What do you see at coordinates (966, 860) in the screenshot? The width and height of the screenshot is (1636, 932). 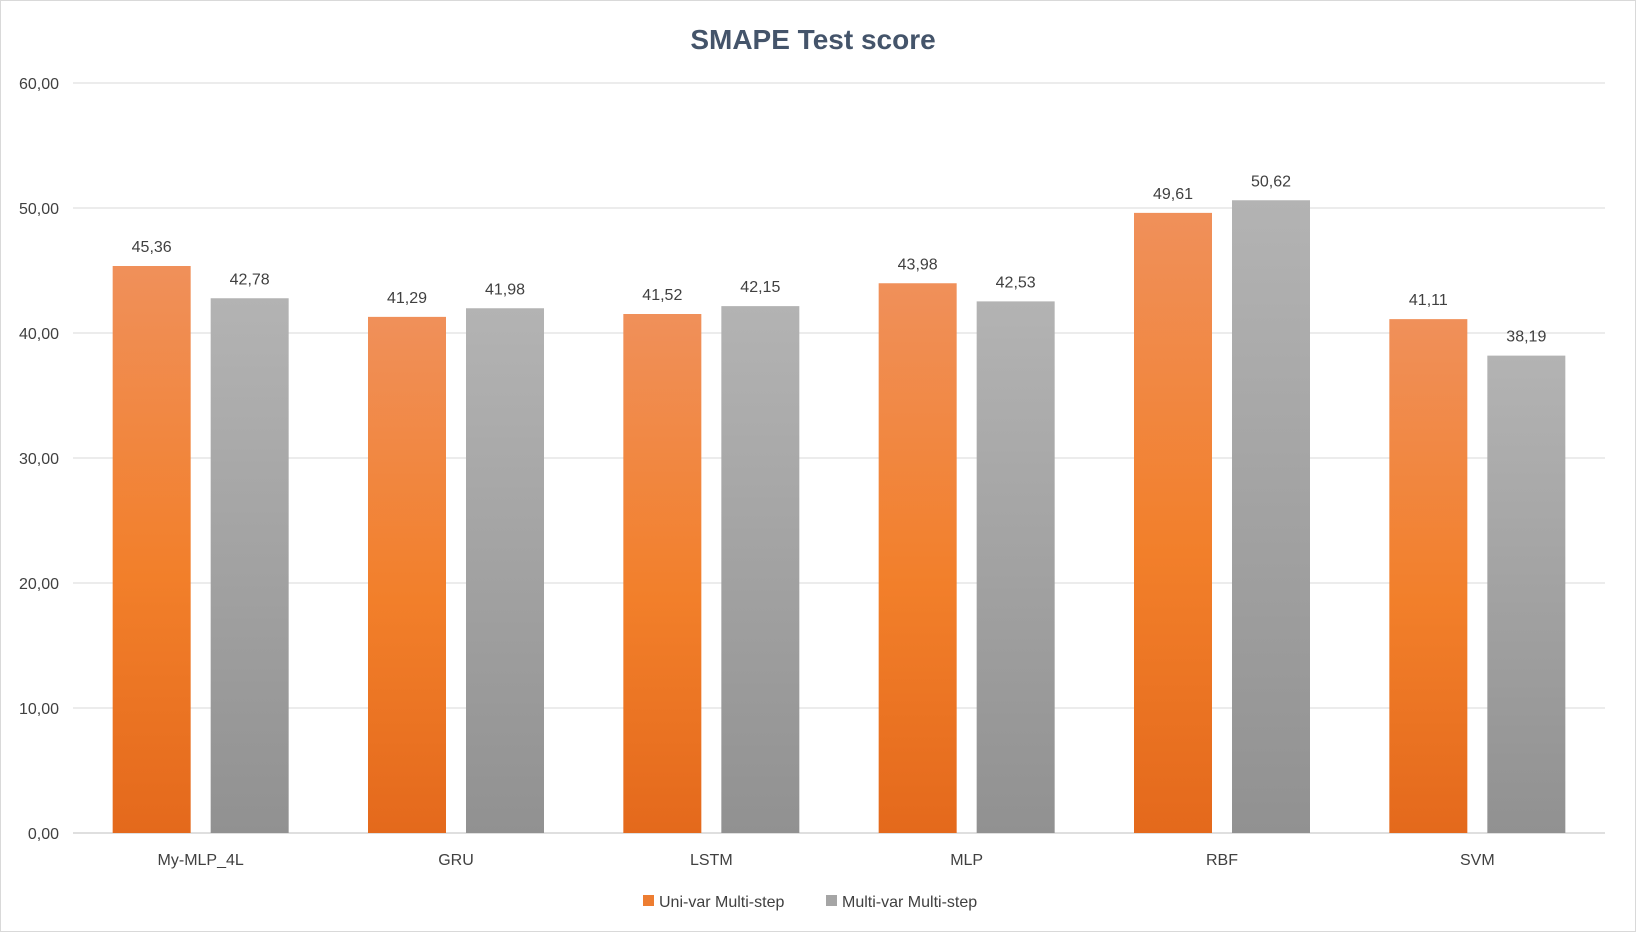 I see `x-tick-label: MLP` at bounding box center [966, 860].